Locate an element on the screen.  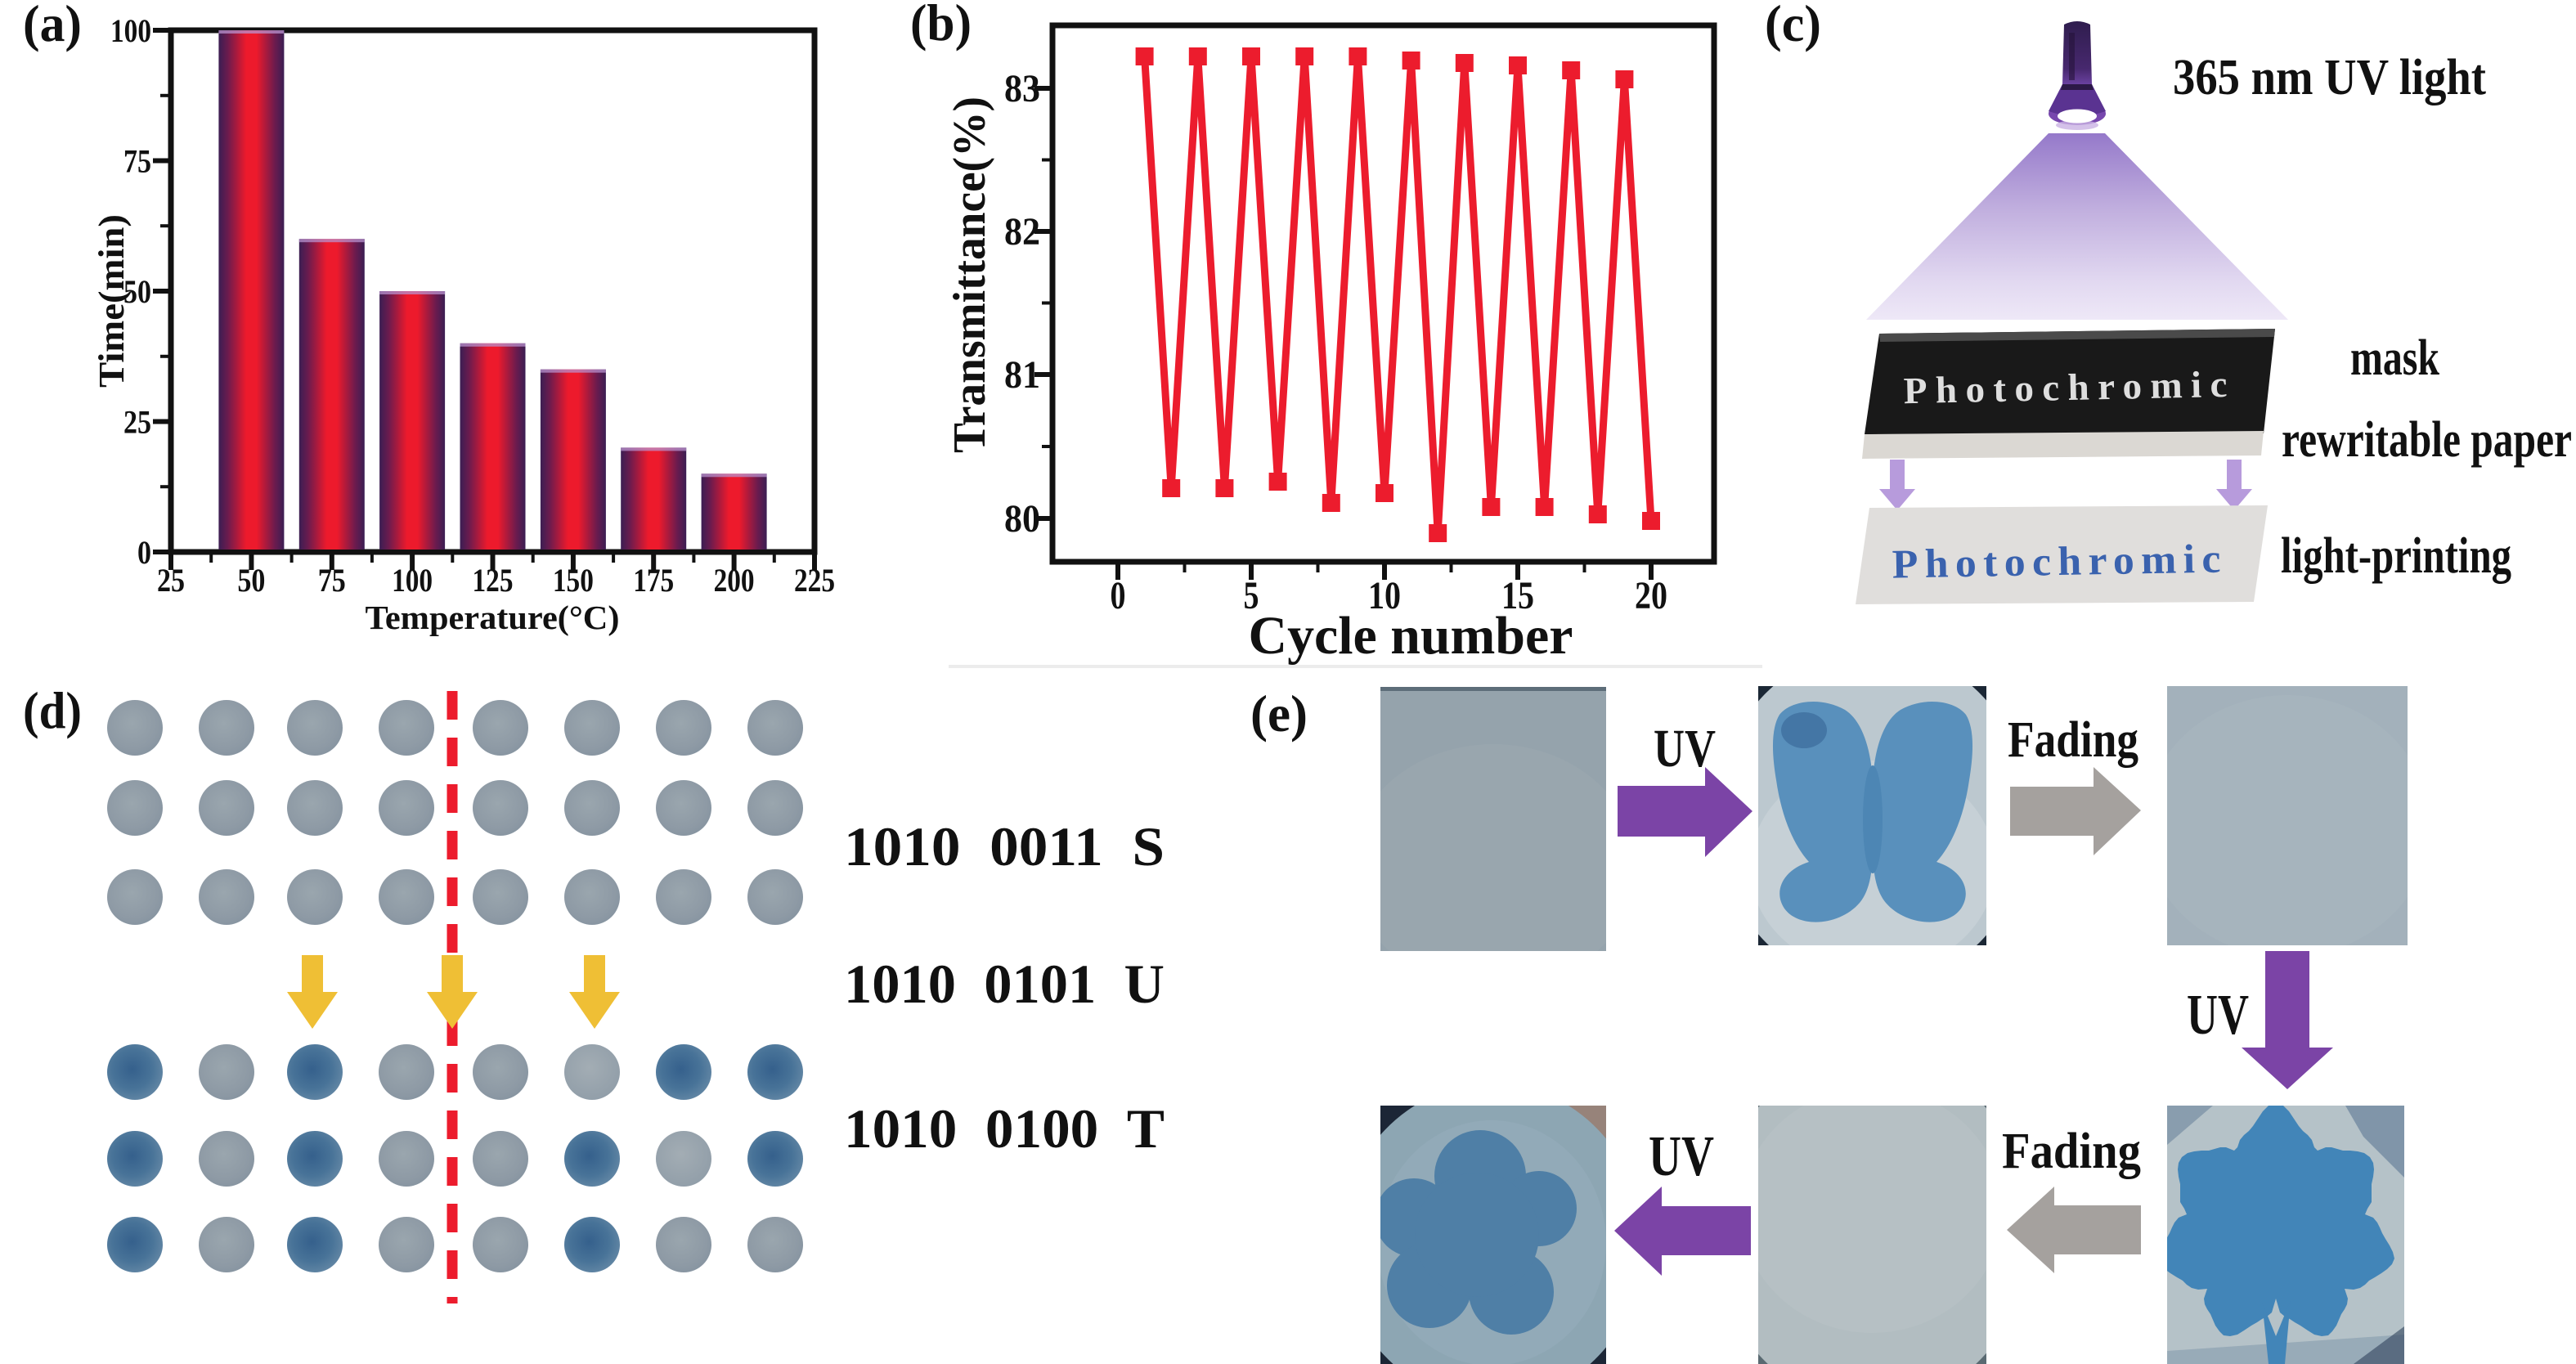
svg-text: 20 is located at coordinates (1651, 595).